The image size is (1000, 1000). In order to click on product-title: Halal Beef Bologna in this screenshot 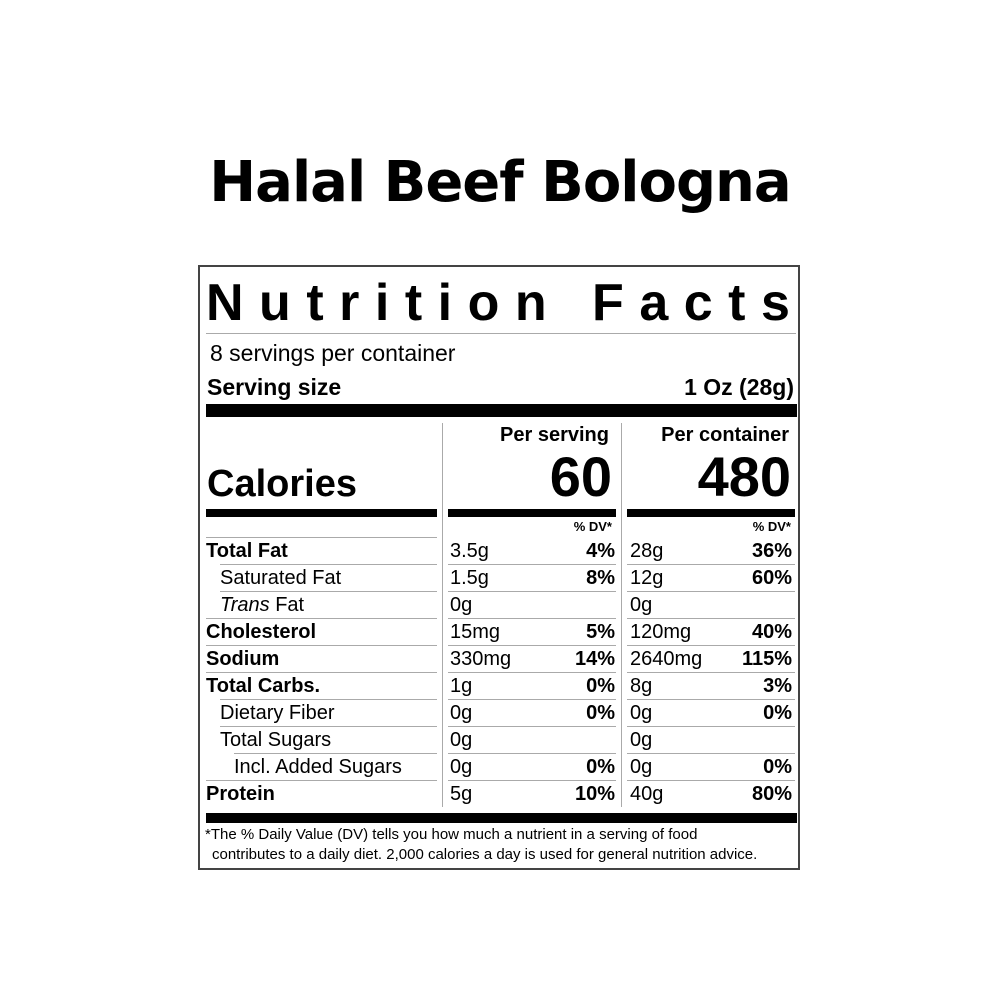, I will do `click(500, 182)`.